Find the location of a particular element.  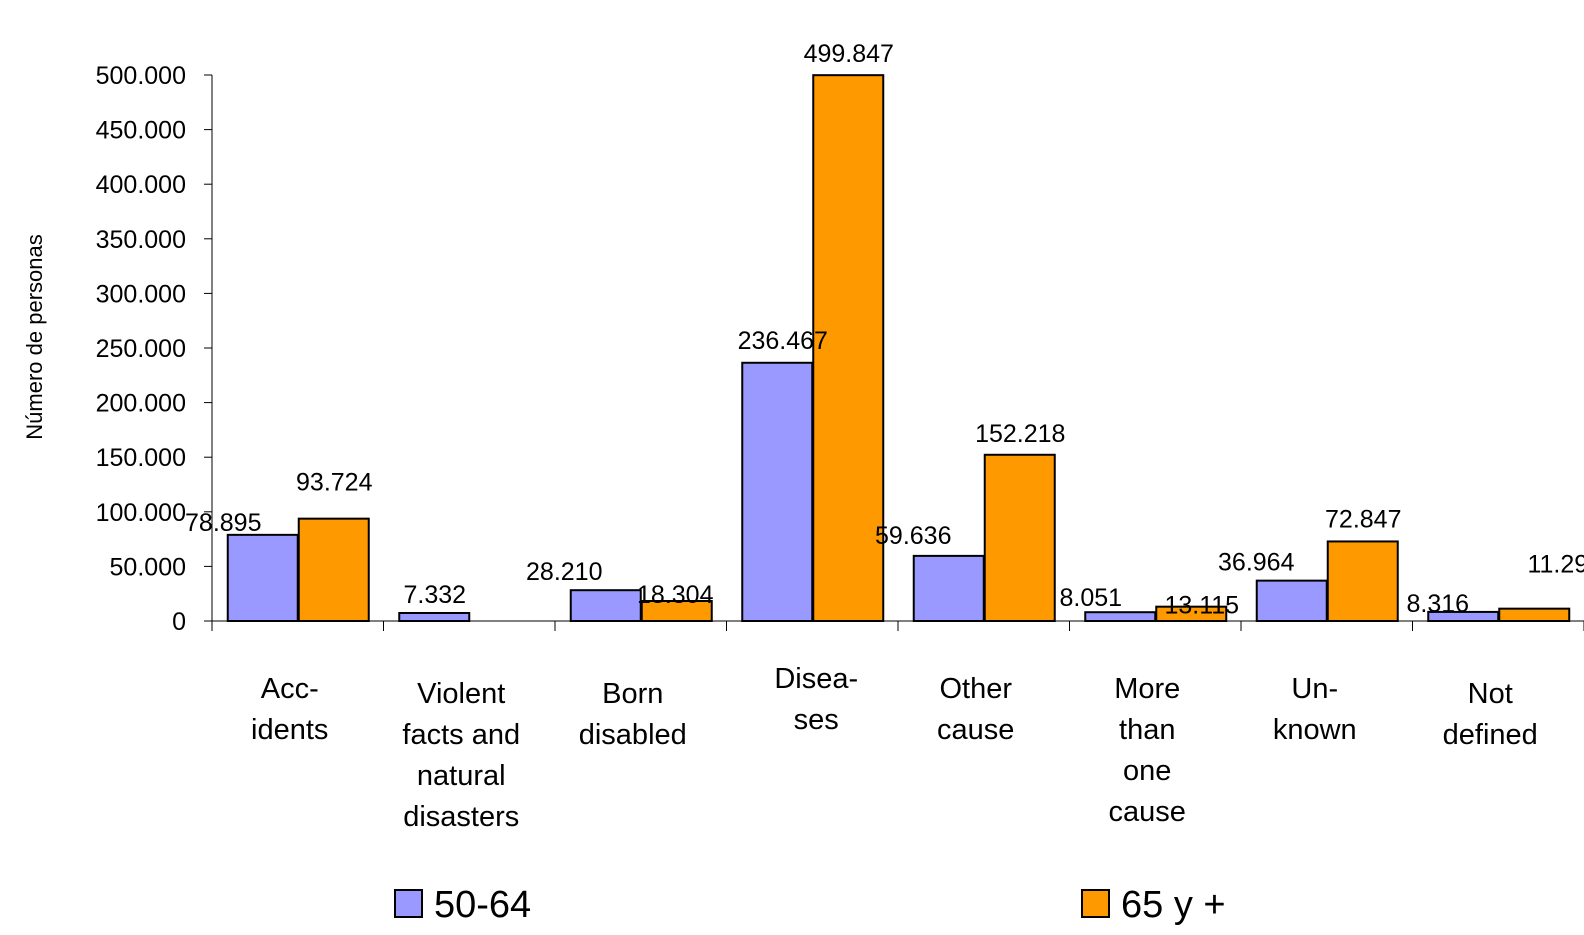

y-tick-label: 250.000 is located at coordinates (141, 349).